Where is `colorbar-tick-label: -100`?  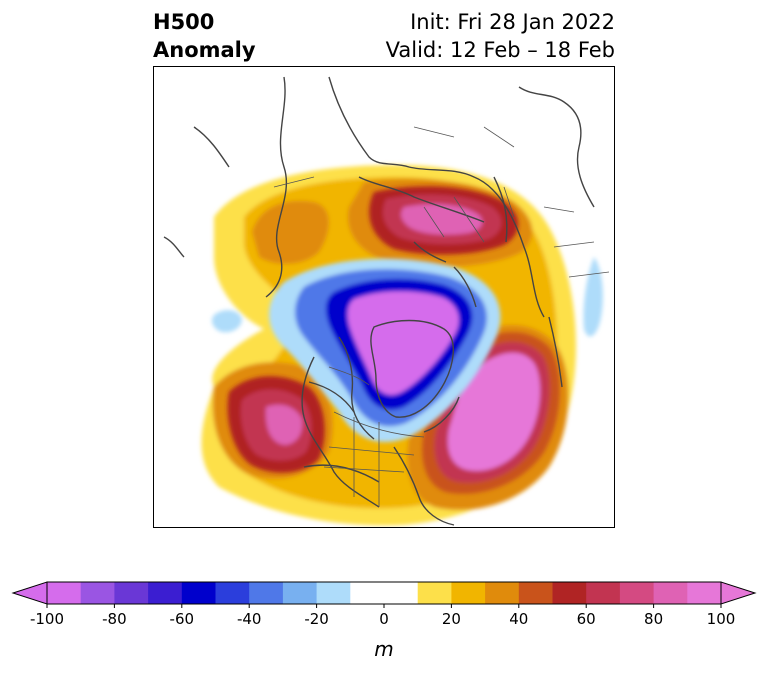 colorbar-tick-label: -100 is located at coordinates (47, 619).